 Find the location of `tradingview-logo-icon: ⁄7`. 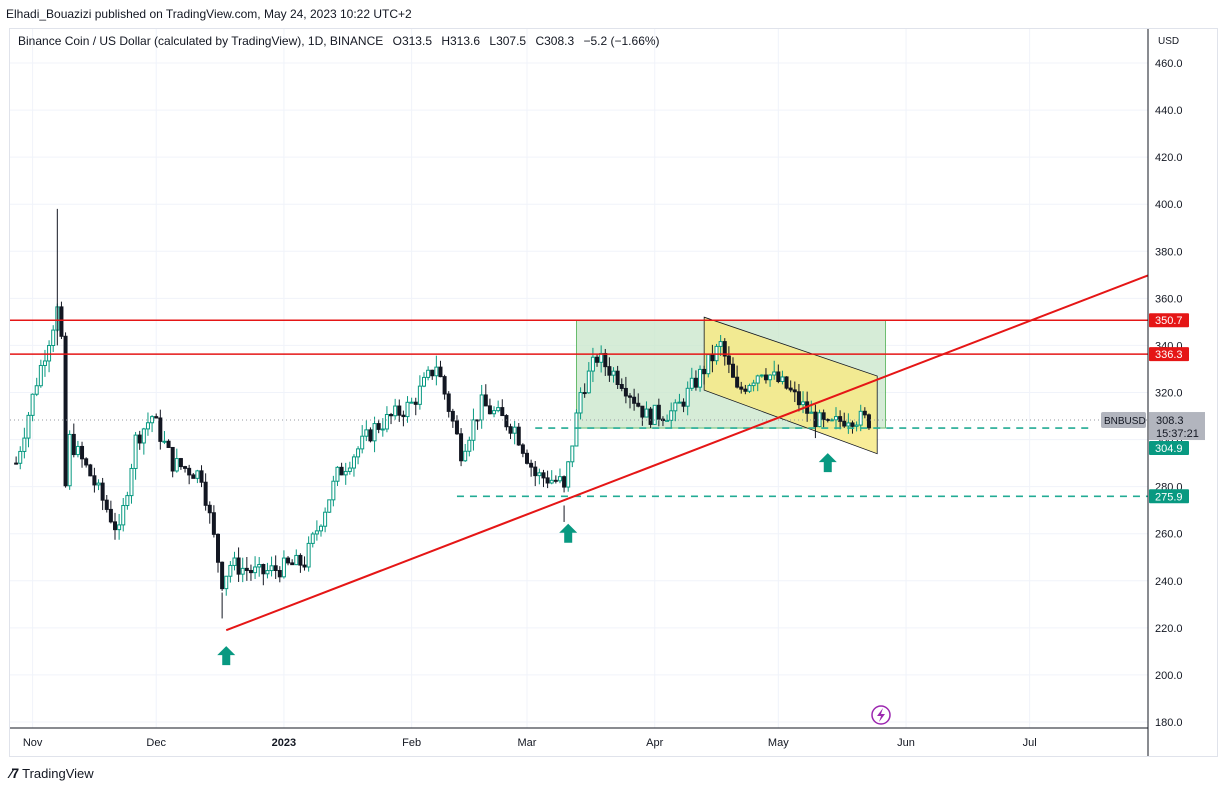

tradingview-logo-icon: ⁄7 is located at coordinates (14, 773).